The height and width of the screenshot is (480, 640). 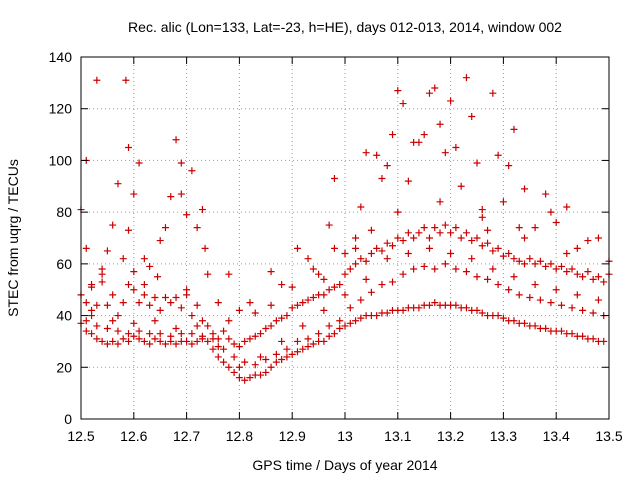 I want to click on x-tick-label: 13.2, so click(x=450, y=436).